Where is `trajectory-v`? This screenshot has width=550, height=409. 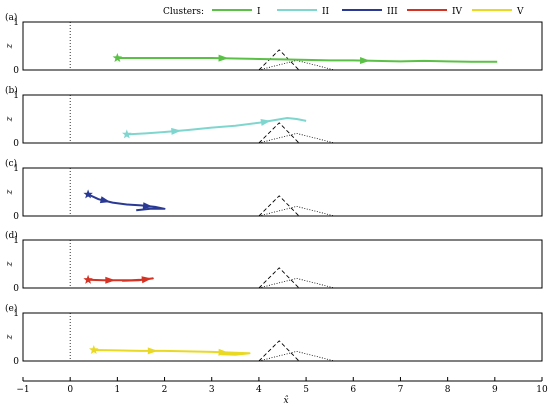 trajectory-v is located at coordinates (172, 352).